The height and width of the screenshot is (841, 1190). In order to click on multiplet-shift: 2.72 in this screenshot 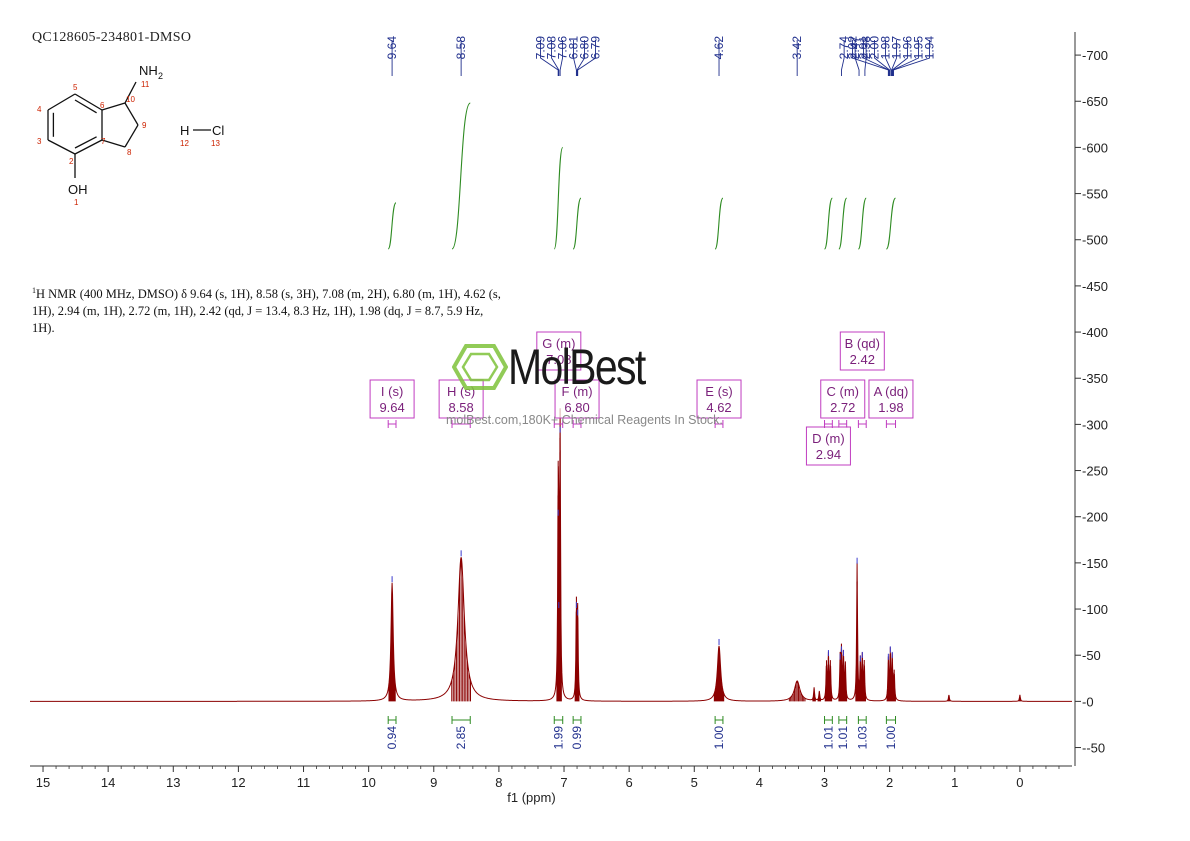, I will do `click(842, 407)`.